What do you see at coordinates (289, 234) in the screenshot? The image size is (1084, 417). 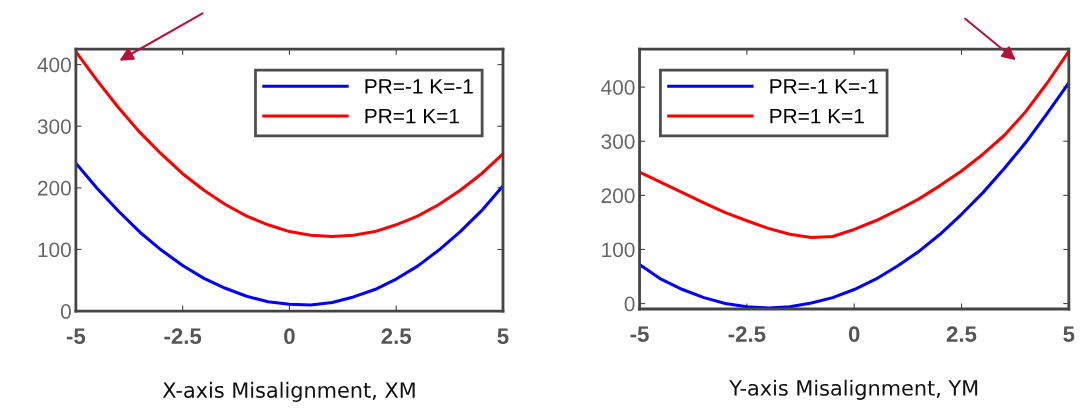 I see `line-series` at bounding box center [289, 234].